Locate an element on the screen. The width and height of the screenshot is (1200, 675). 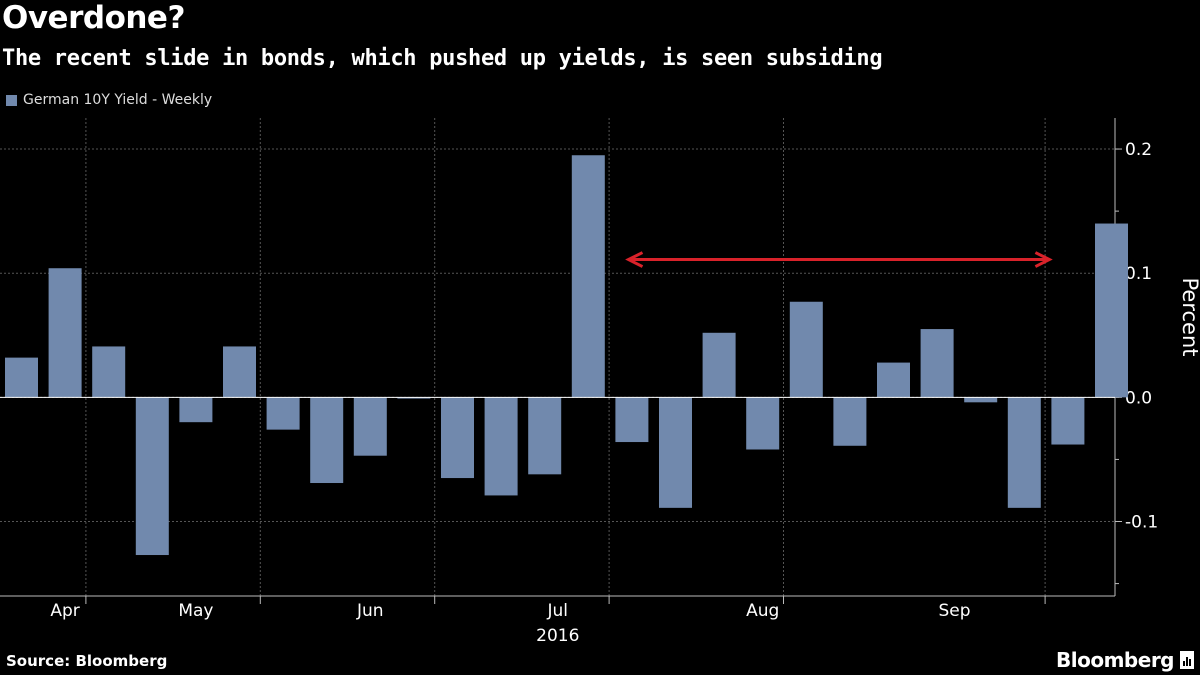
y-tick-label: -0.1 is located at coordinates (1141, 523).